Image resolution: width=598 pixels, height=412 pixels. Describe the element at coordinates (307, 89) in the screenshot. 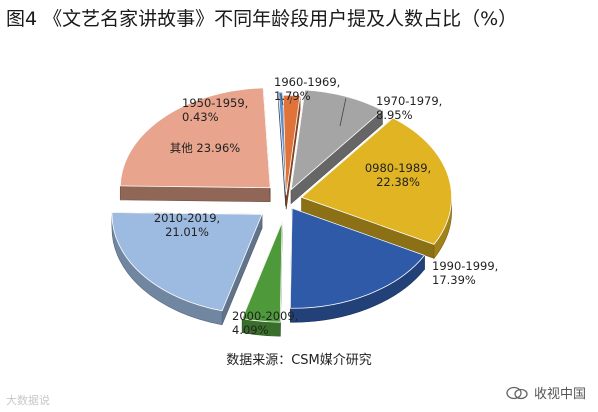

I see `slice-label-1: 1960-1969, 1.79%` at that location.